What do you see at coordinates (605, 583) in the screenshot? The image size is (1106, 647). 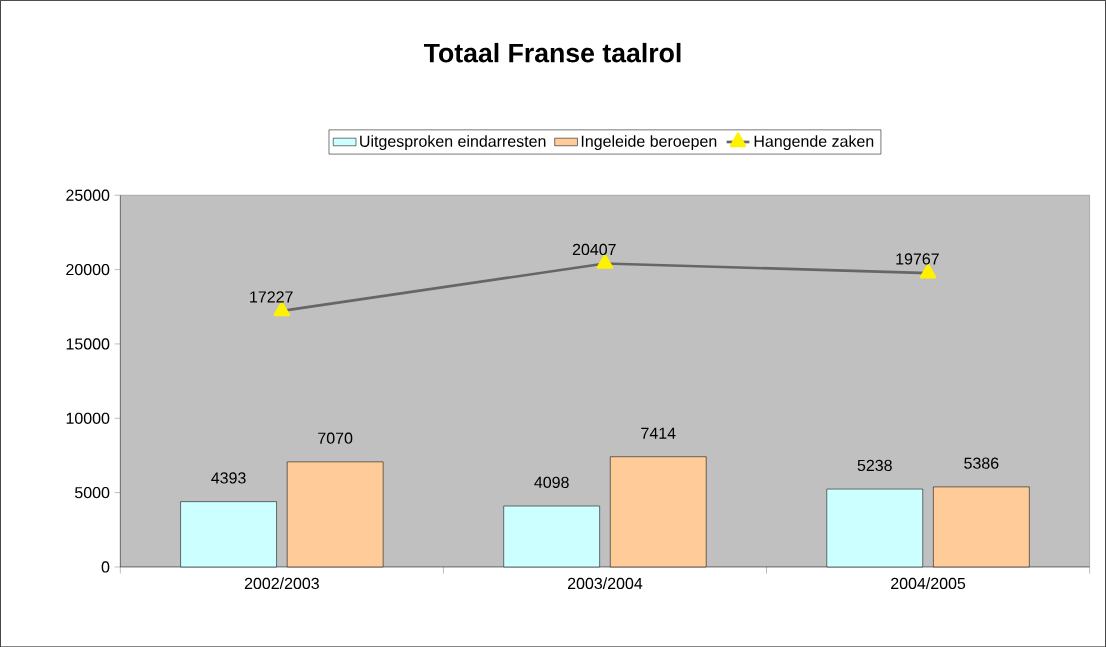 I see `x-tick-label: 2003/2004` at bounding box center [605, 583].